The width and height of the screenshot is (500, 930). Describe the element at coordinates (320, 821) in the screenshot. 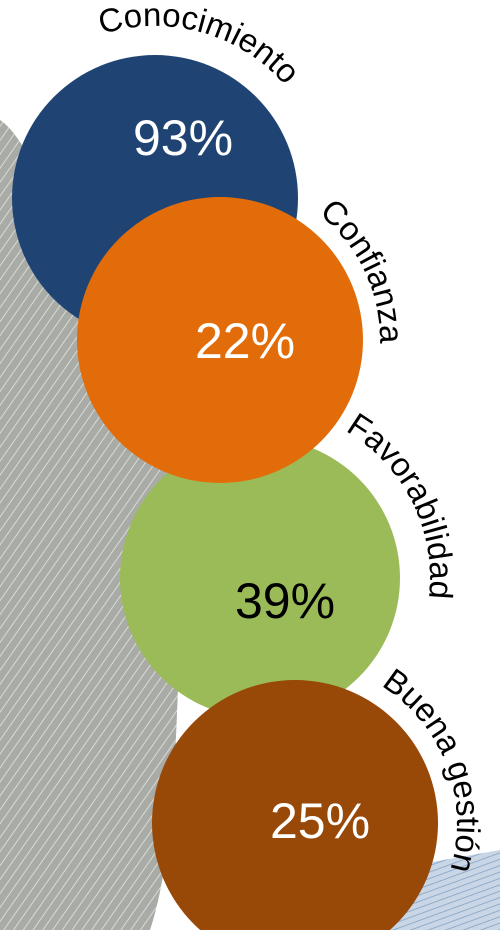

I see `percent-label: 25%` at that location.